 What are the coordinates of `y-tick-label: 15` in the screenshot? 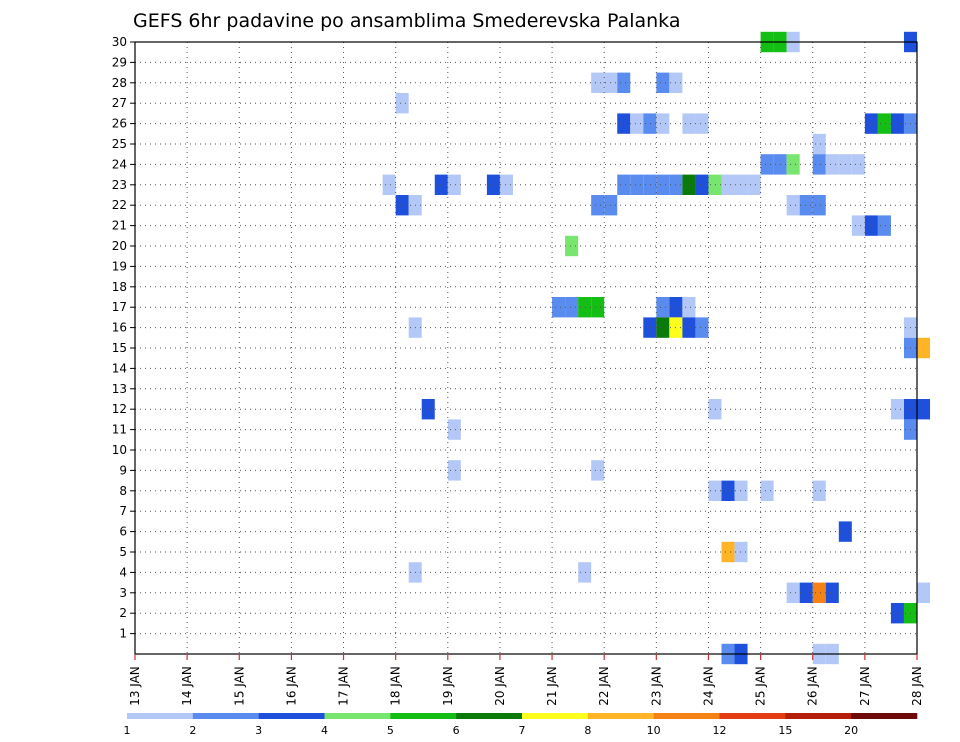 It's located at (119, 348).